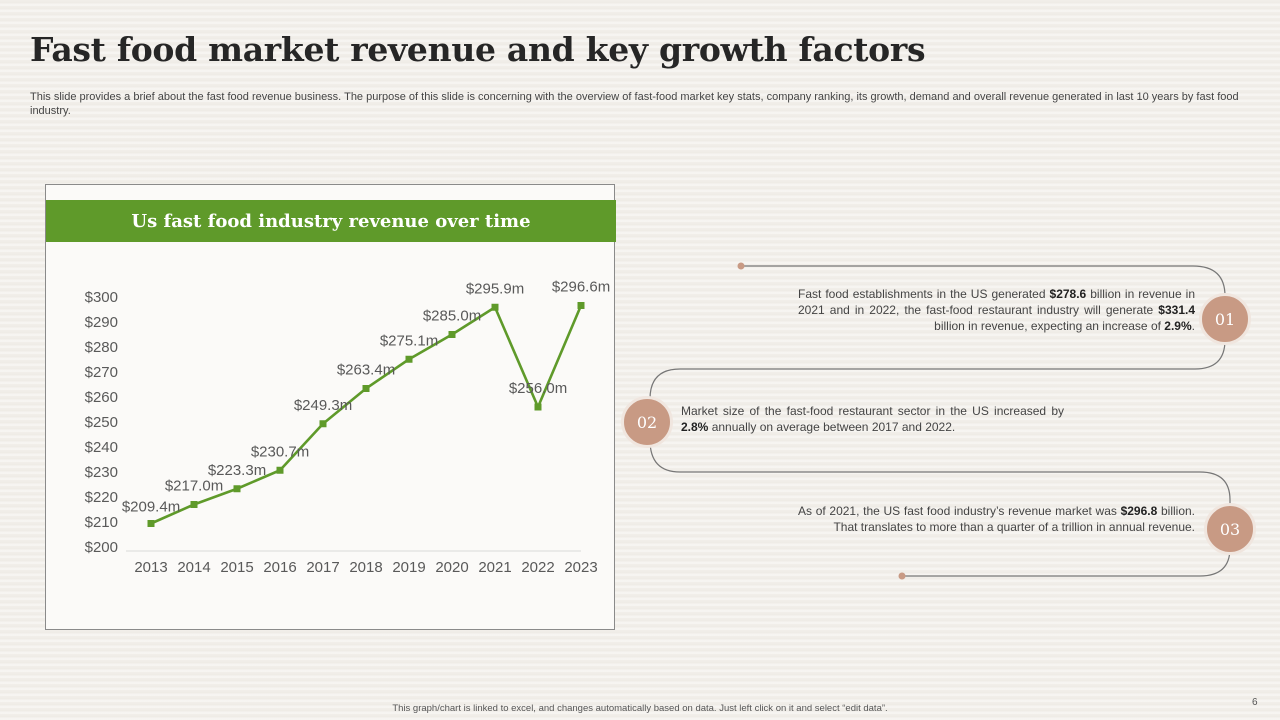  I want to click on x-tick-label: 2020, so click(451, 567).